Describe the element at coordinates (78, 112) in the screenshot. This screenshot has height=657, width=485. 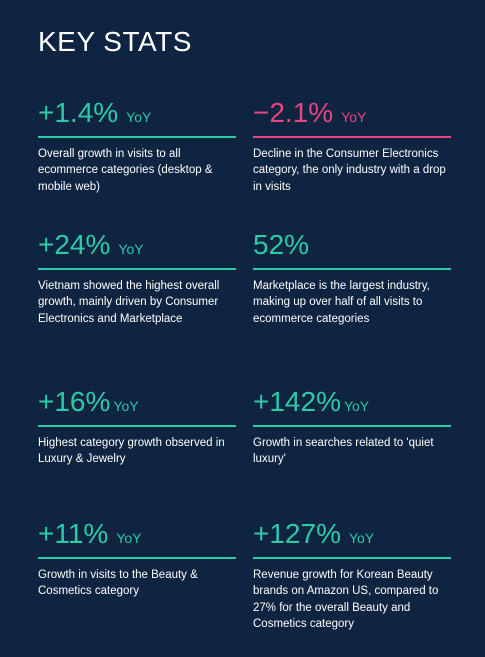
I see `stat-value: +1.4%` at that location.